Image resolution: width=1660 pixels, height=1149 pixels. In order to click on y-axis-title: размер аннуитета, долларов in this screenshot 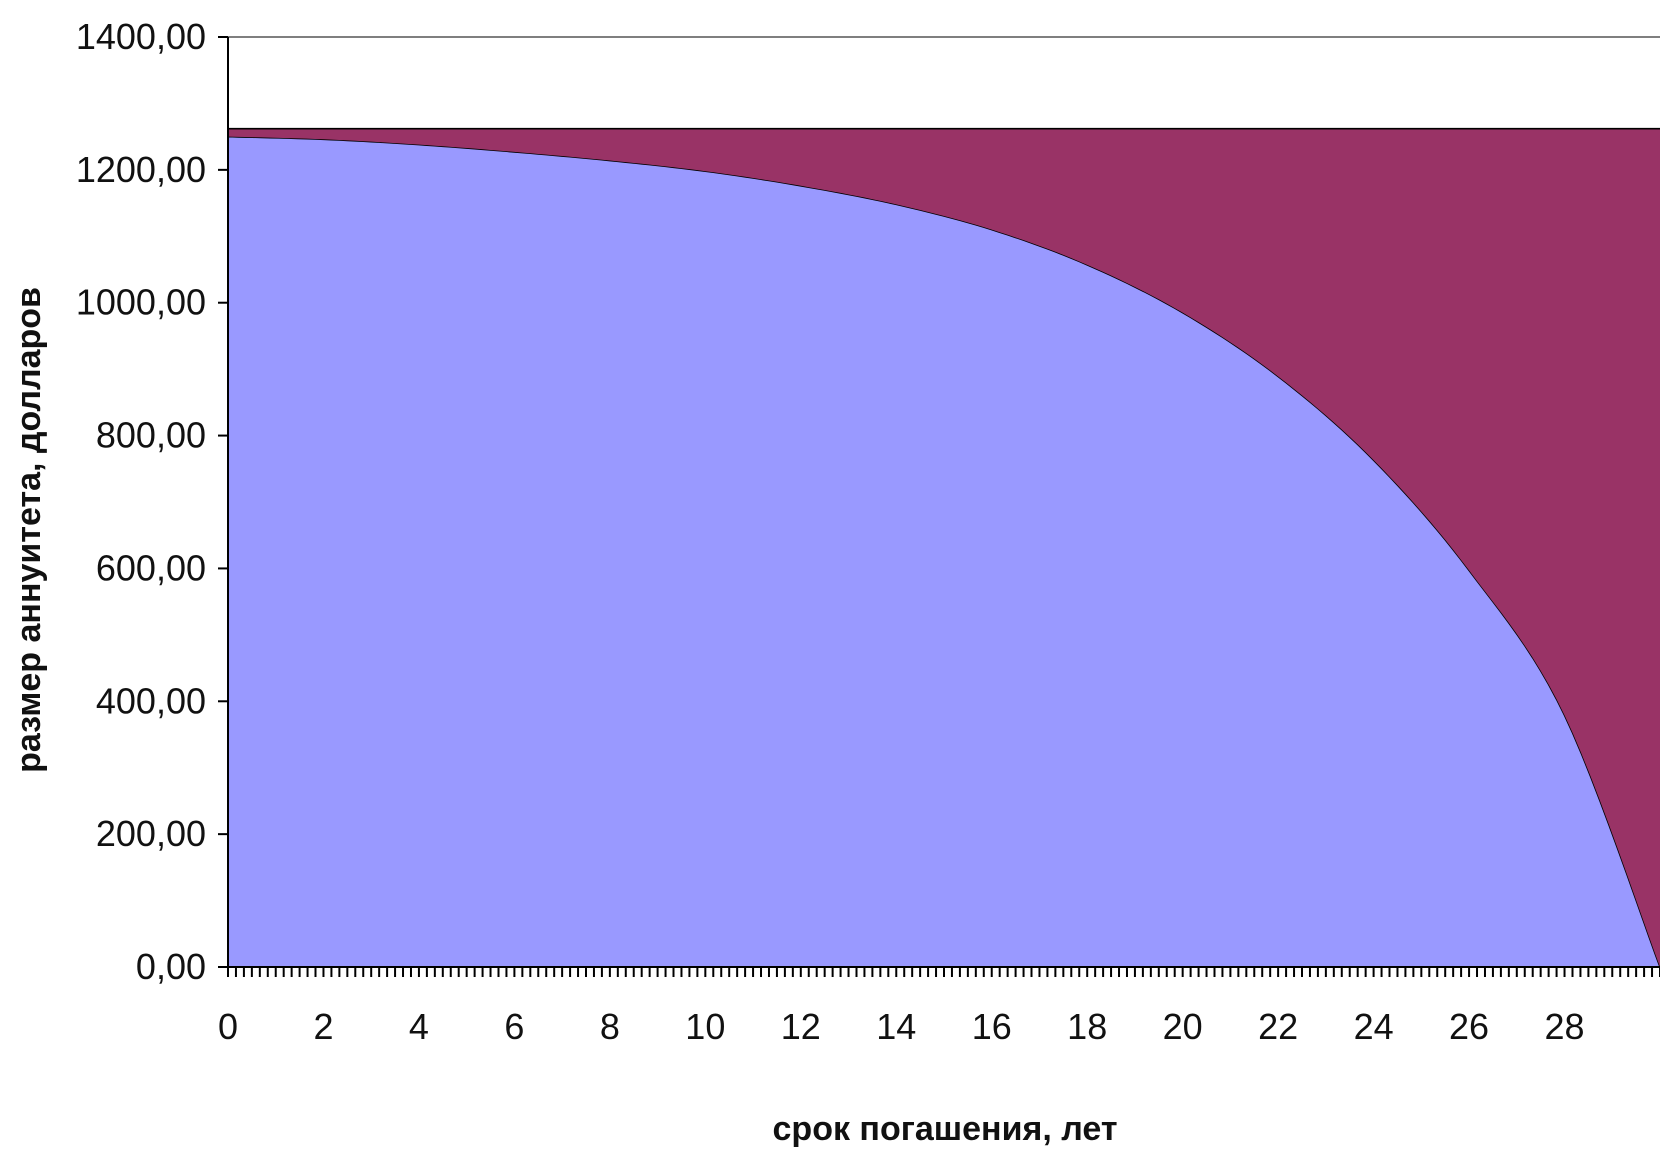, I will do `click(29, 530)`.